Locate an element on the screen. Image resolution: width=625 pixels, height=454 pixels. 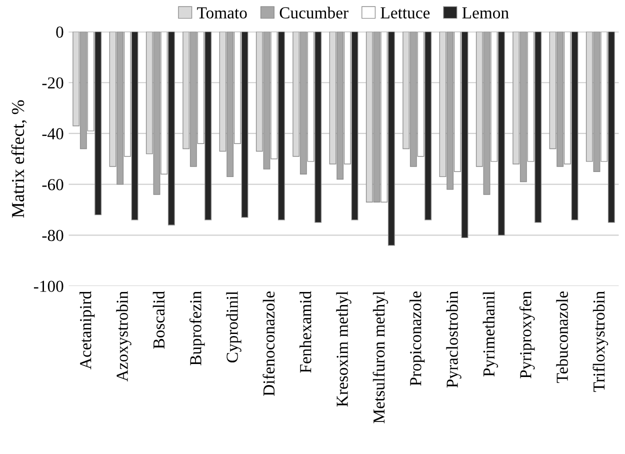
x-tick-label: Fenhexamid is located at coordinates (306, 332).